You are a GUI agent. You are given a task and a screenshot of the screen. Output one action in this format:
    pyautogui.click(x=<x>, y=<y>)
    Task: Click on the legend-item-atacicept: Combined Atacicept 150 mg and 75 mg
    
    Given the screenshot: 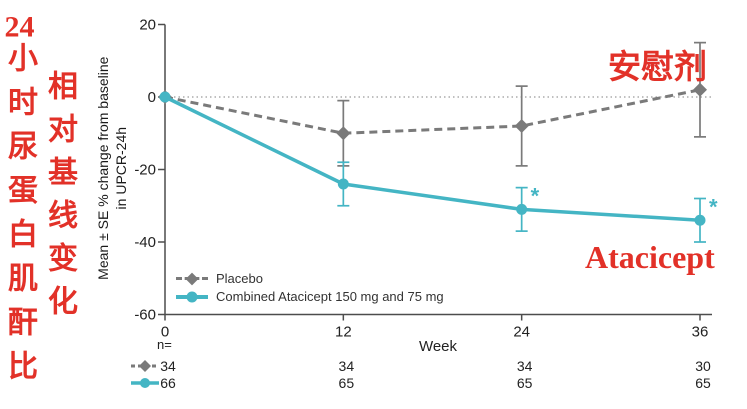 What is the action you would take?
    pyautogui.click(x=310, y=296)
    